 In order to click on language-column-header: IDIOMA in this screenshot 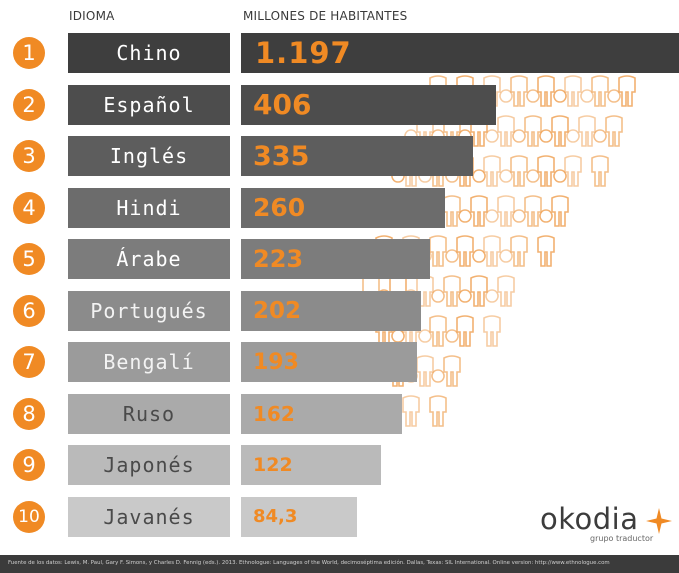, I will do `click(92, 16)`.